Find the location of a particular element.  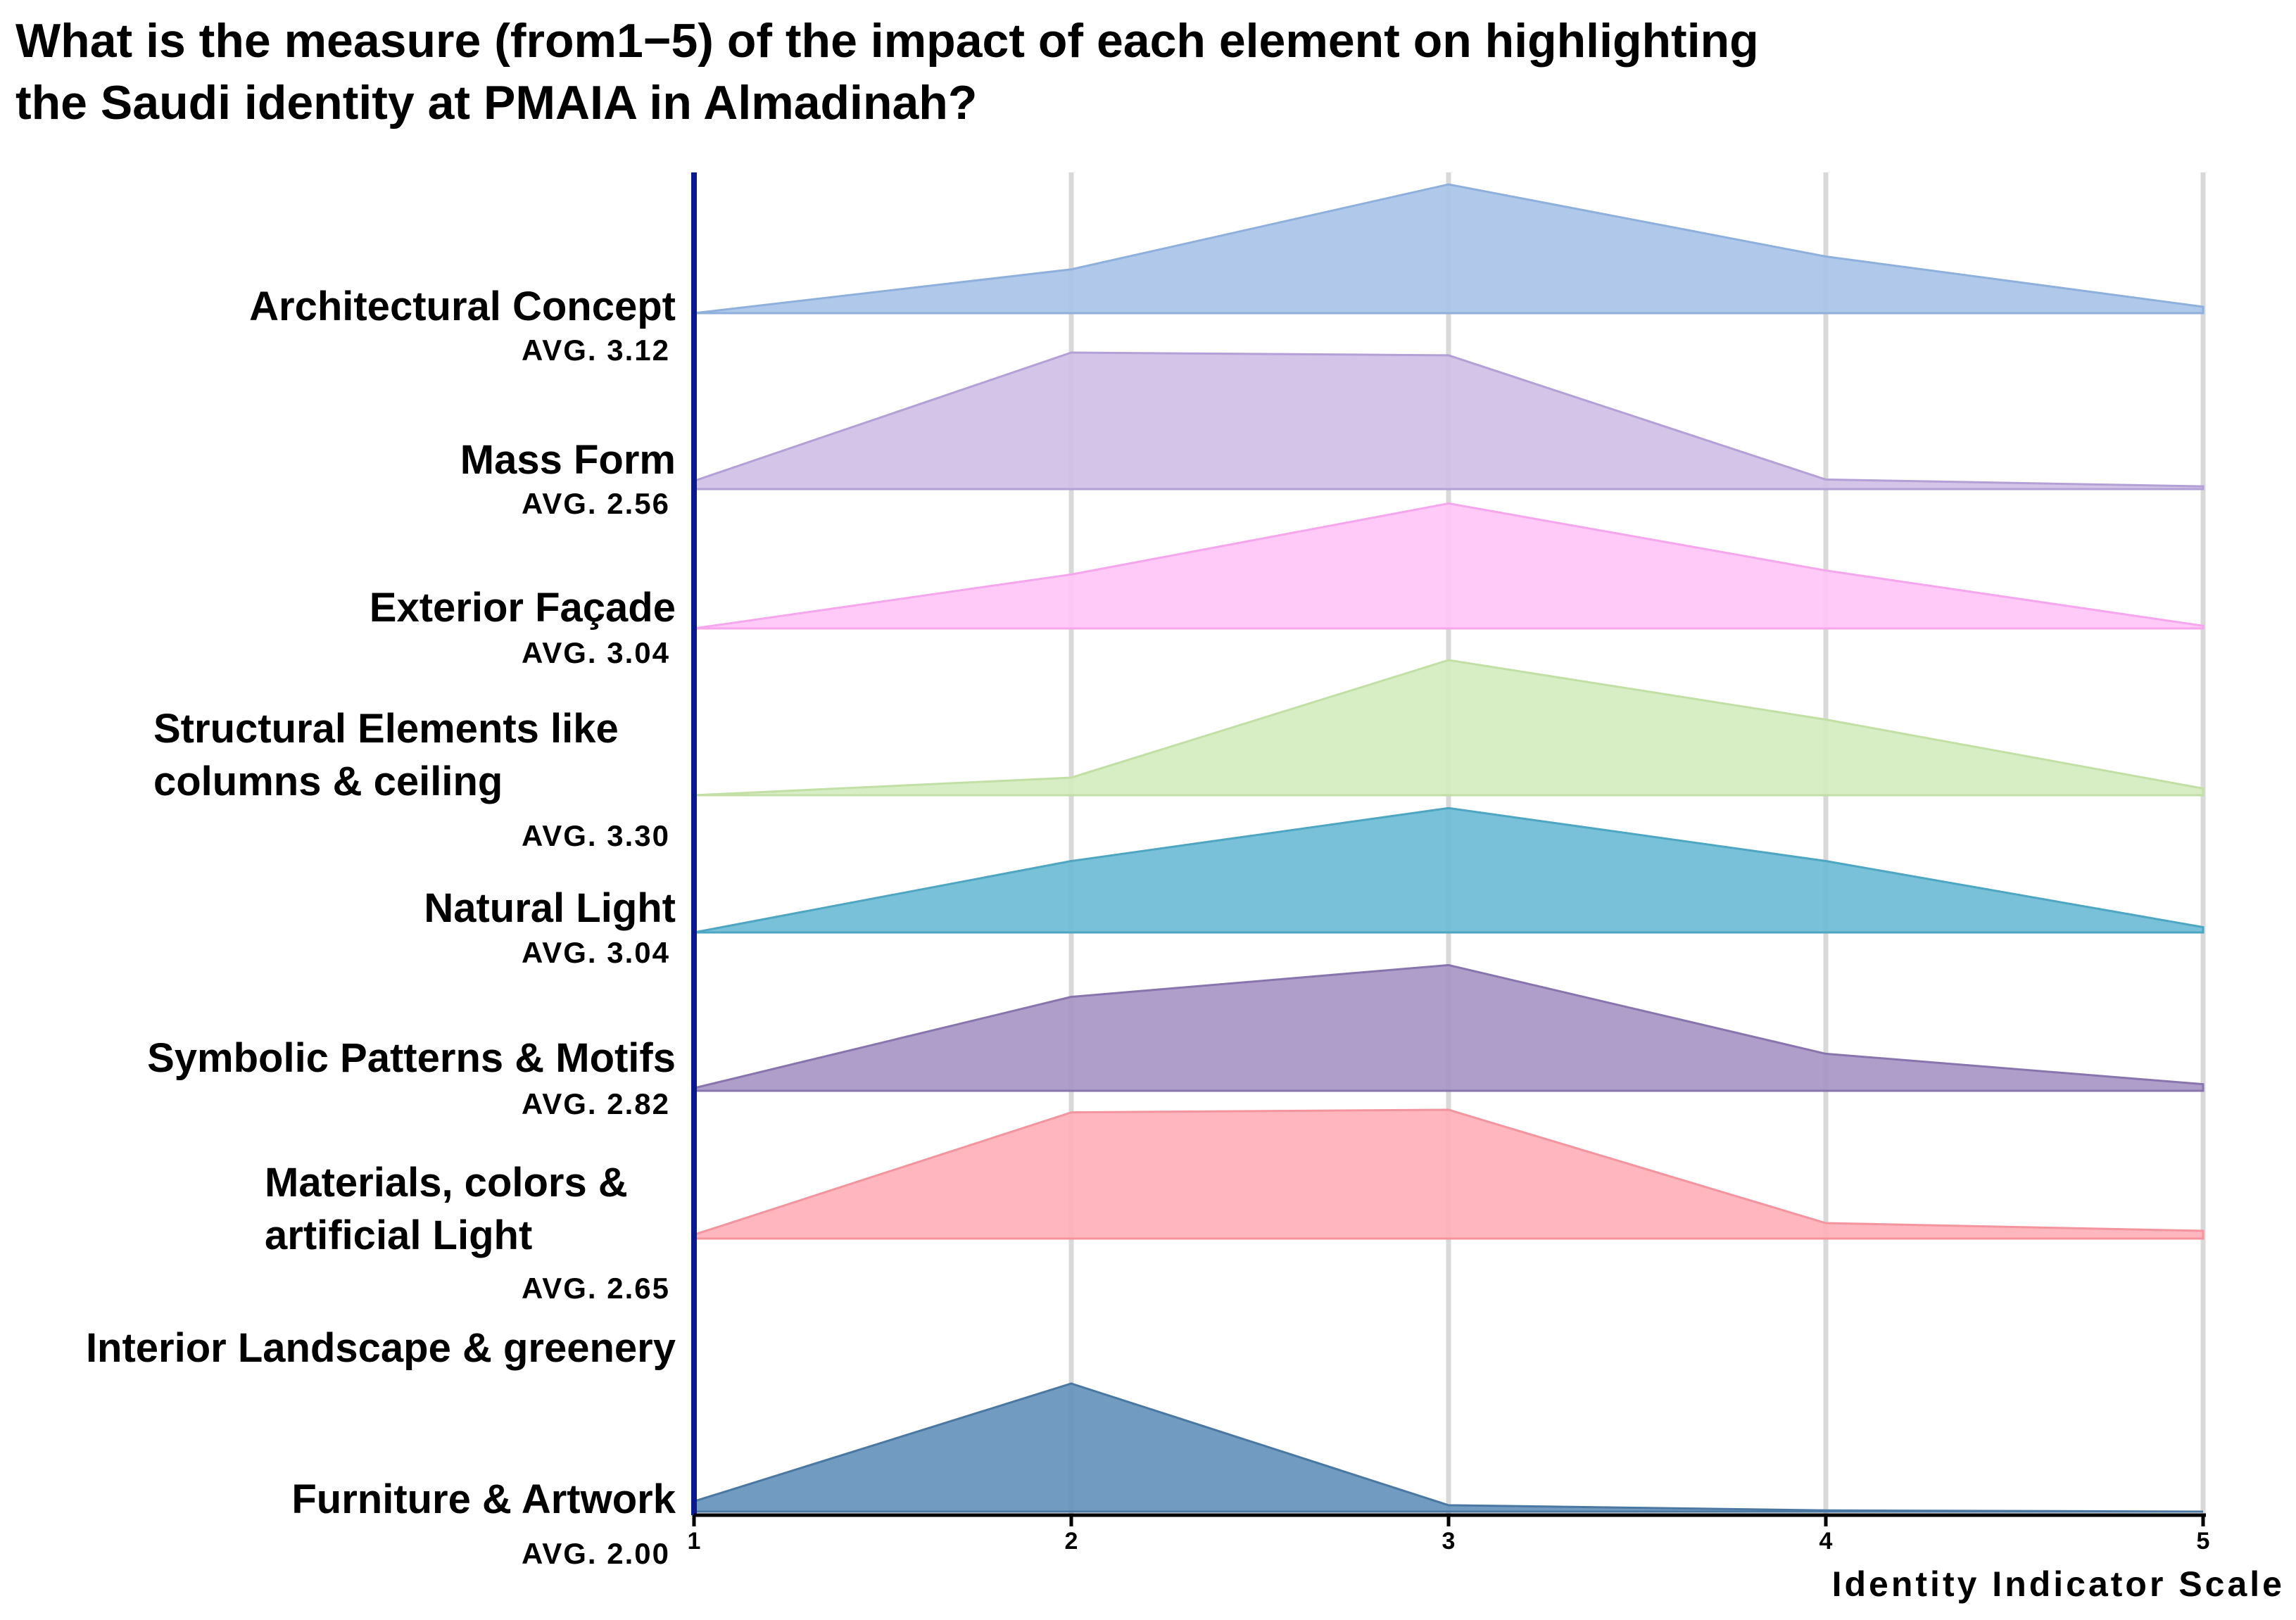

x-axis-title: Identity Indicator Scale is located at coordinates (2058, 1584).